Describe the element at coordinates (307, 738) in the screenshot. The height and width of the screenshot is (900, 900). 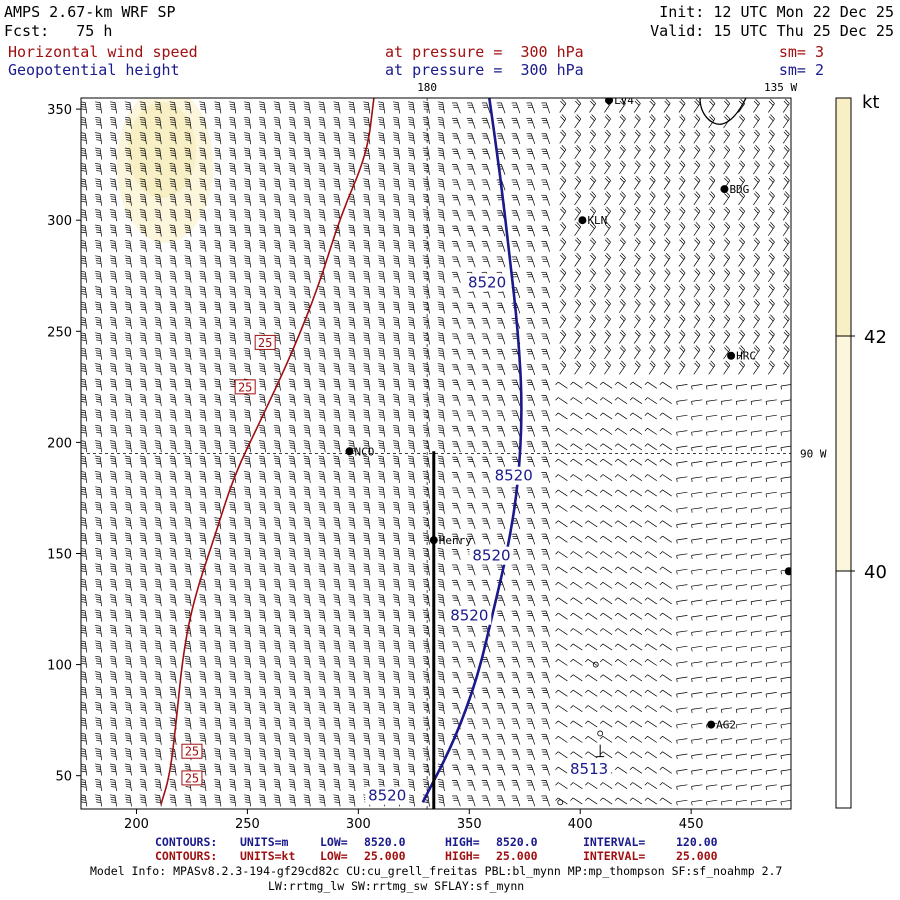
I see `wind-barb-1983` at that location.